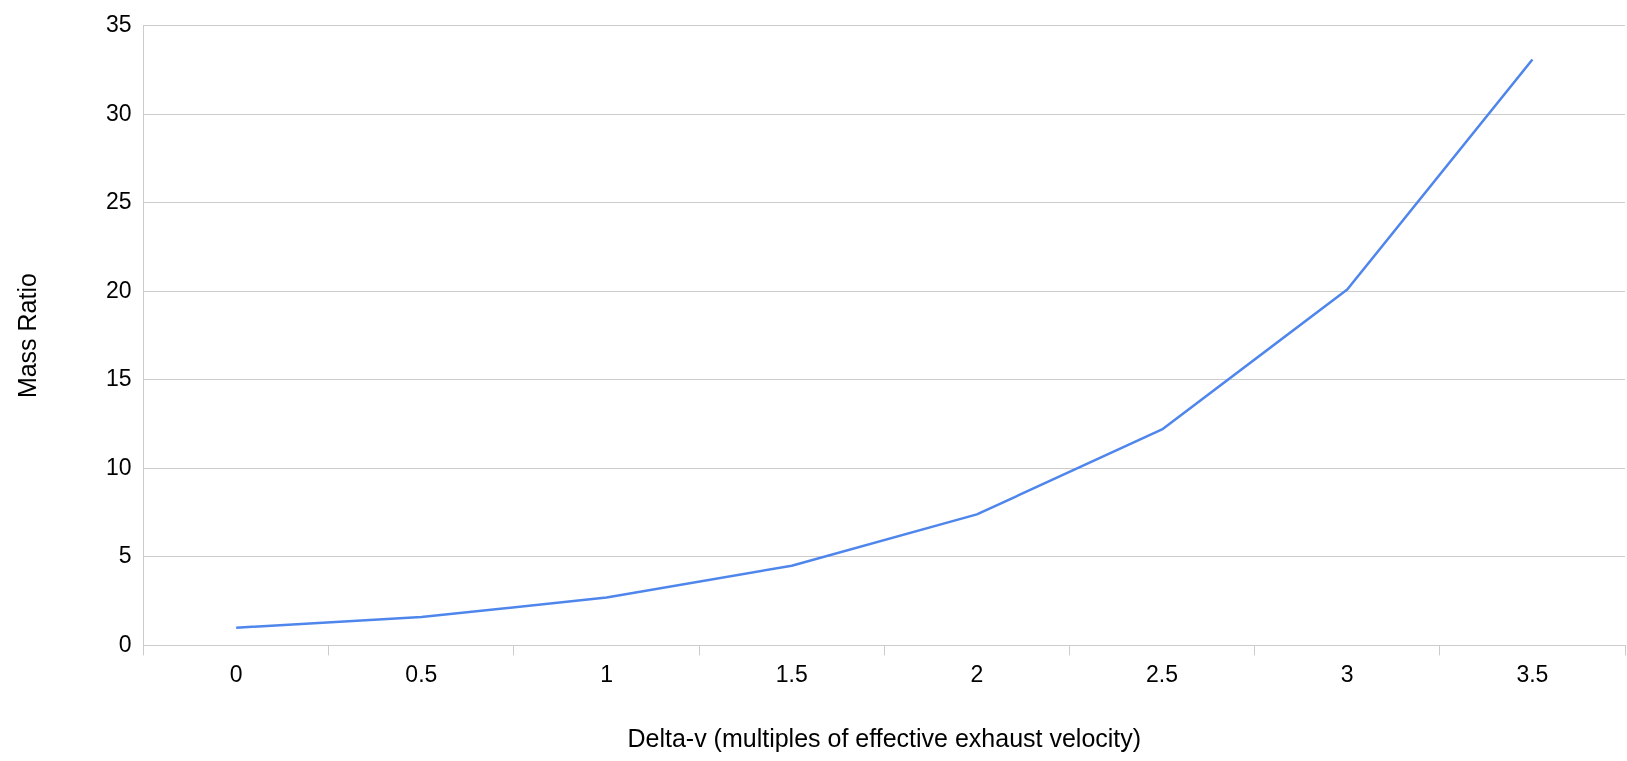 The height and width of the screenshot is (761, 1627). Describe the element at coordinates (1532, 673) in the screenshot. I see `x-tick-label: 3.5` at that location.